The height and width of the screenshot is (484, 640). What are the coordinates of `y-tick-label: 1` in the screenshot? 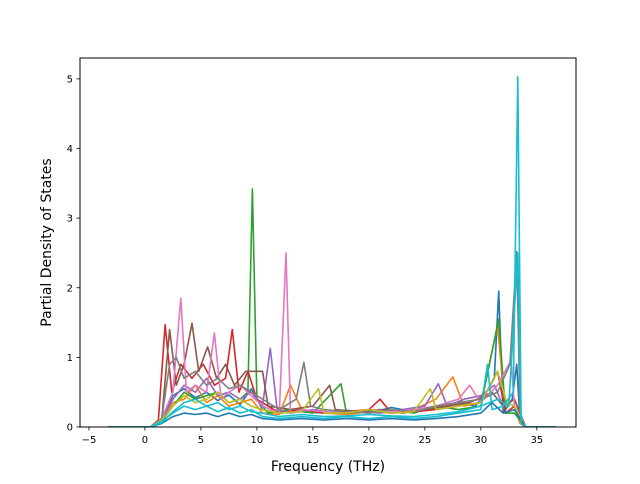 It's located at (70, 358).